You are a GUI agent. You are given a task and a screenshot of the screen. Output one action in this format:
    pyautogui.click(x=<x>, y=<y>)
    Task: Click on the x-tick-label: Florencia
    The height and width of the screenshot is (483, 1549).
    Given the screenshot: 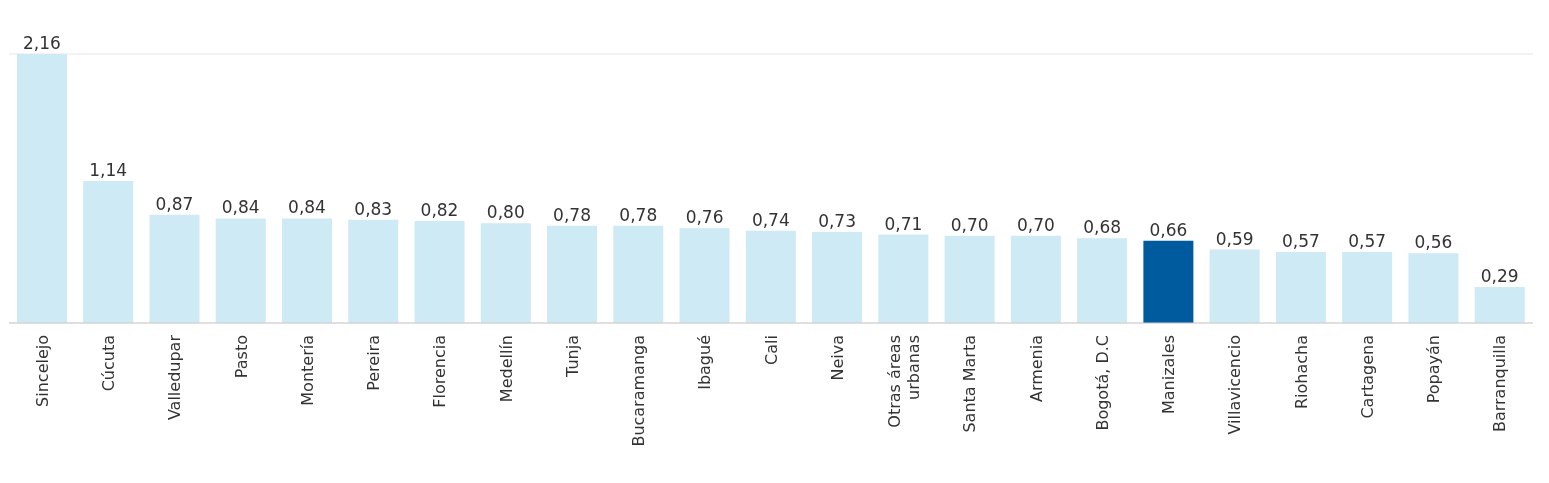 What is the action you would take?
    pyautogui.click(x=440, y=371)
    